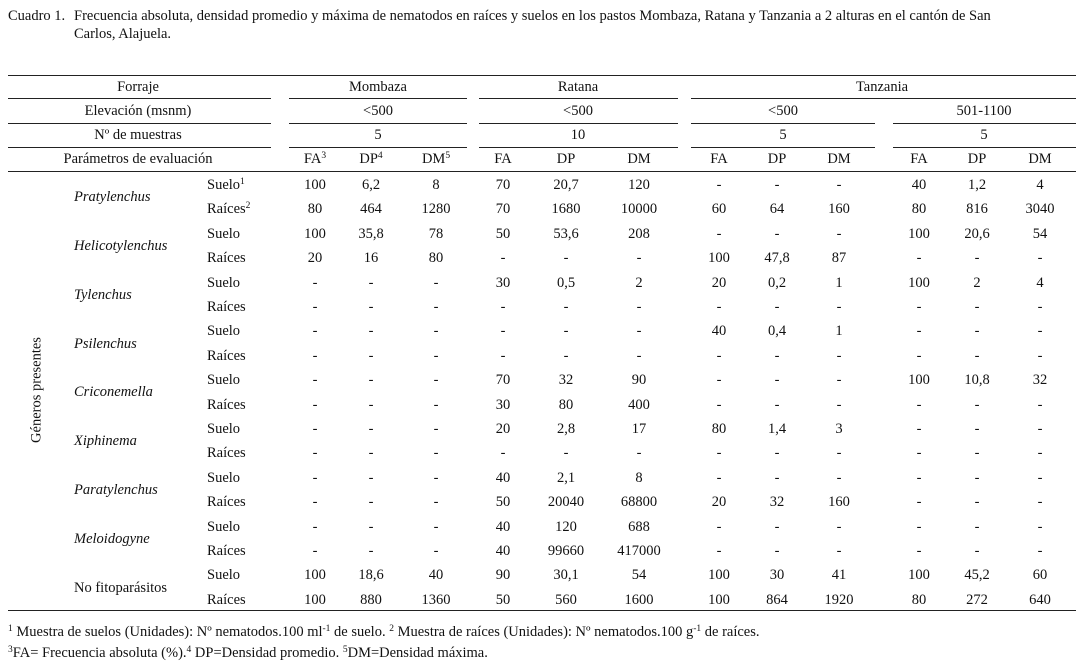  Describe the element at coordinates (1040, 233) in the screenshot. I see `table-cell: 54` at that location.